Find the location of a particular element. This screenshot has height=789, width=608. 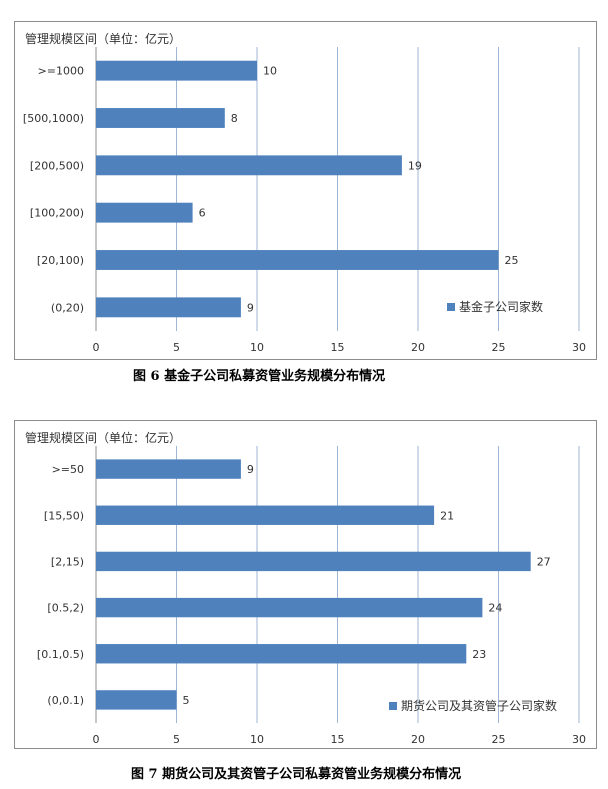

figure-6-caption: 图 6 基金子公司私募资管业务规模分布情况 is located at coordinates (259, 376).